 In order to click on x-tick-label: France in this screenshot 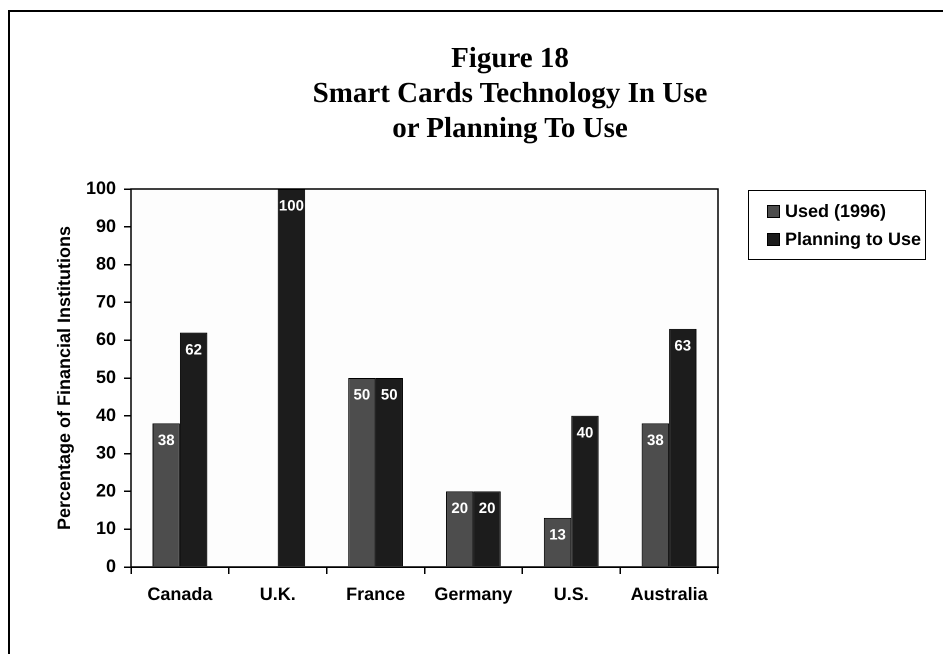, I will do `click(376, 594)`.